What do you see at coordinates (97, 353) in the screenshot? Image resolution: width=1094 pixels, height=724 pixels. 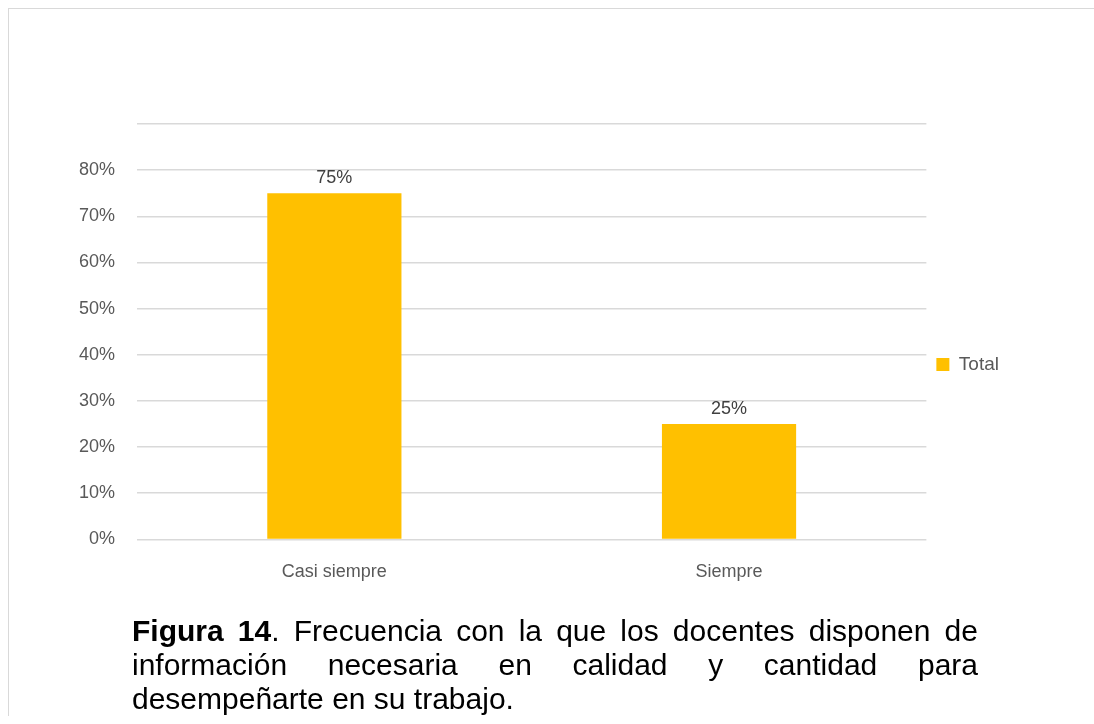 I see `y-tick-label: 40%` at bounding box center [97, 353].